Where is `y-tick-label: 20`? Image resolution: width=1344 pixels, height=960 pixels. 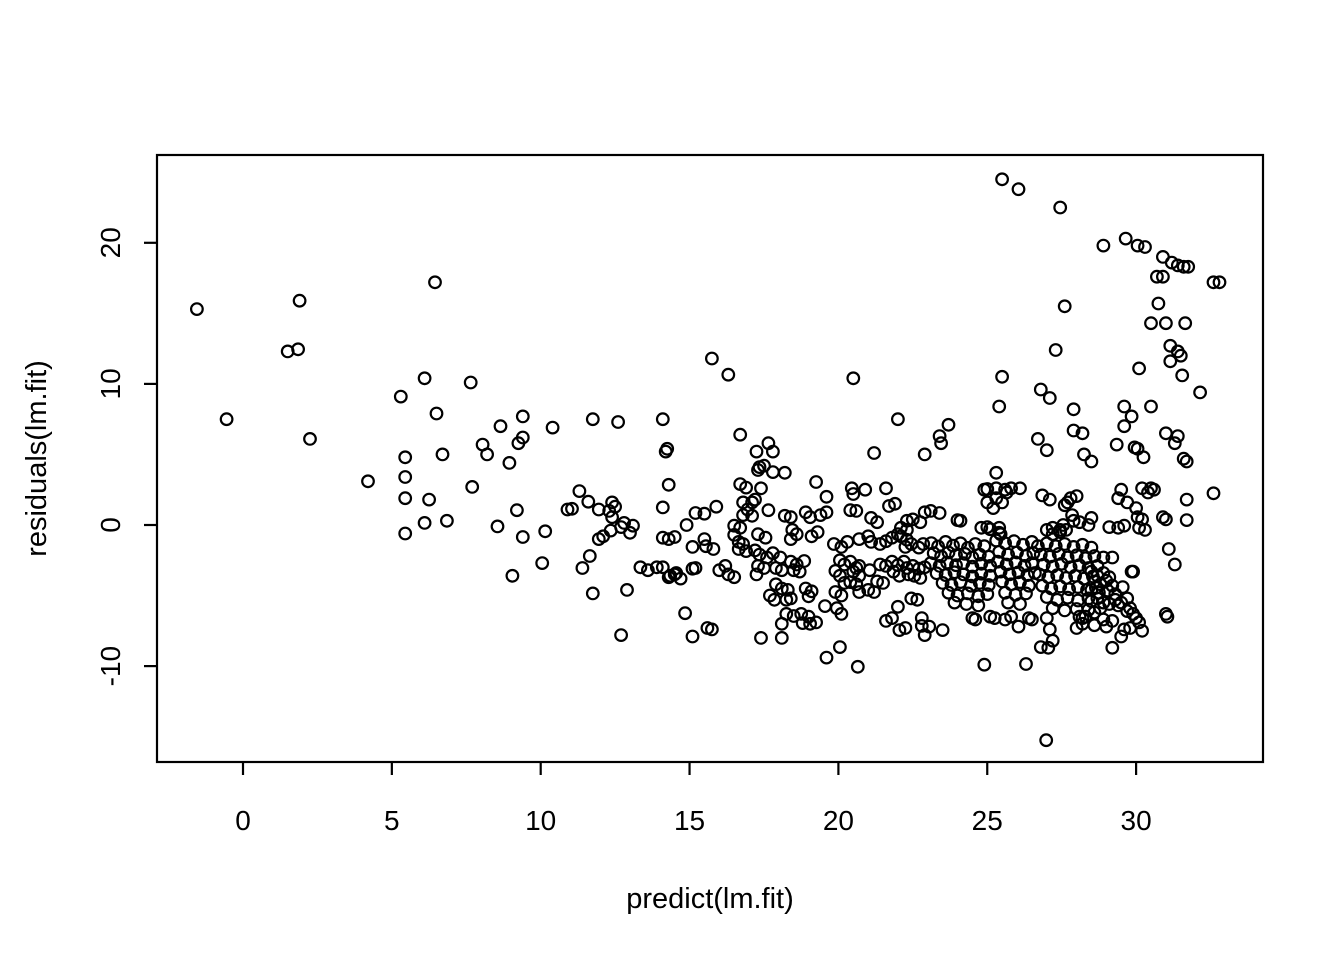 y-tick-label: 20 is located at coordinates (110, 242).